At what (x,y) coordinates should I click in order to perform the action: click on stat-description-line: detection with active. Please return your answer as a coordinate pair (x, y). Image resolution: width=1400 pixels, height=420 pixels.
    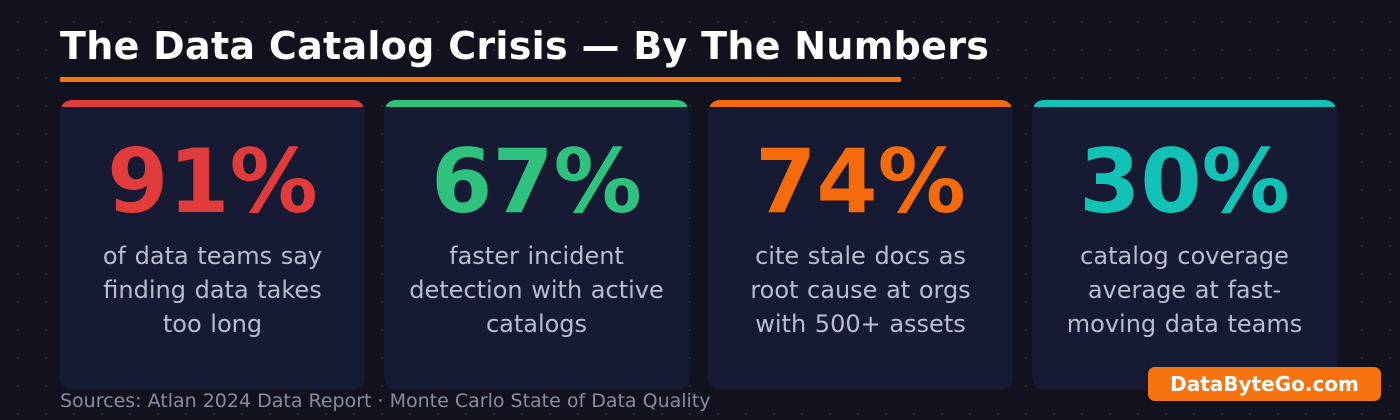
    Looking at the image, I should click on (536, 290).